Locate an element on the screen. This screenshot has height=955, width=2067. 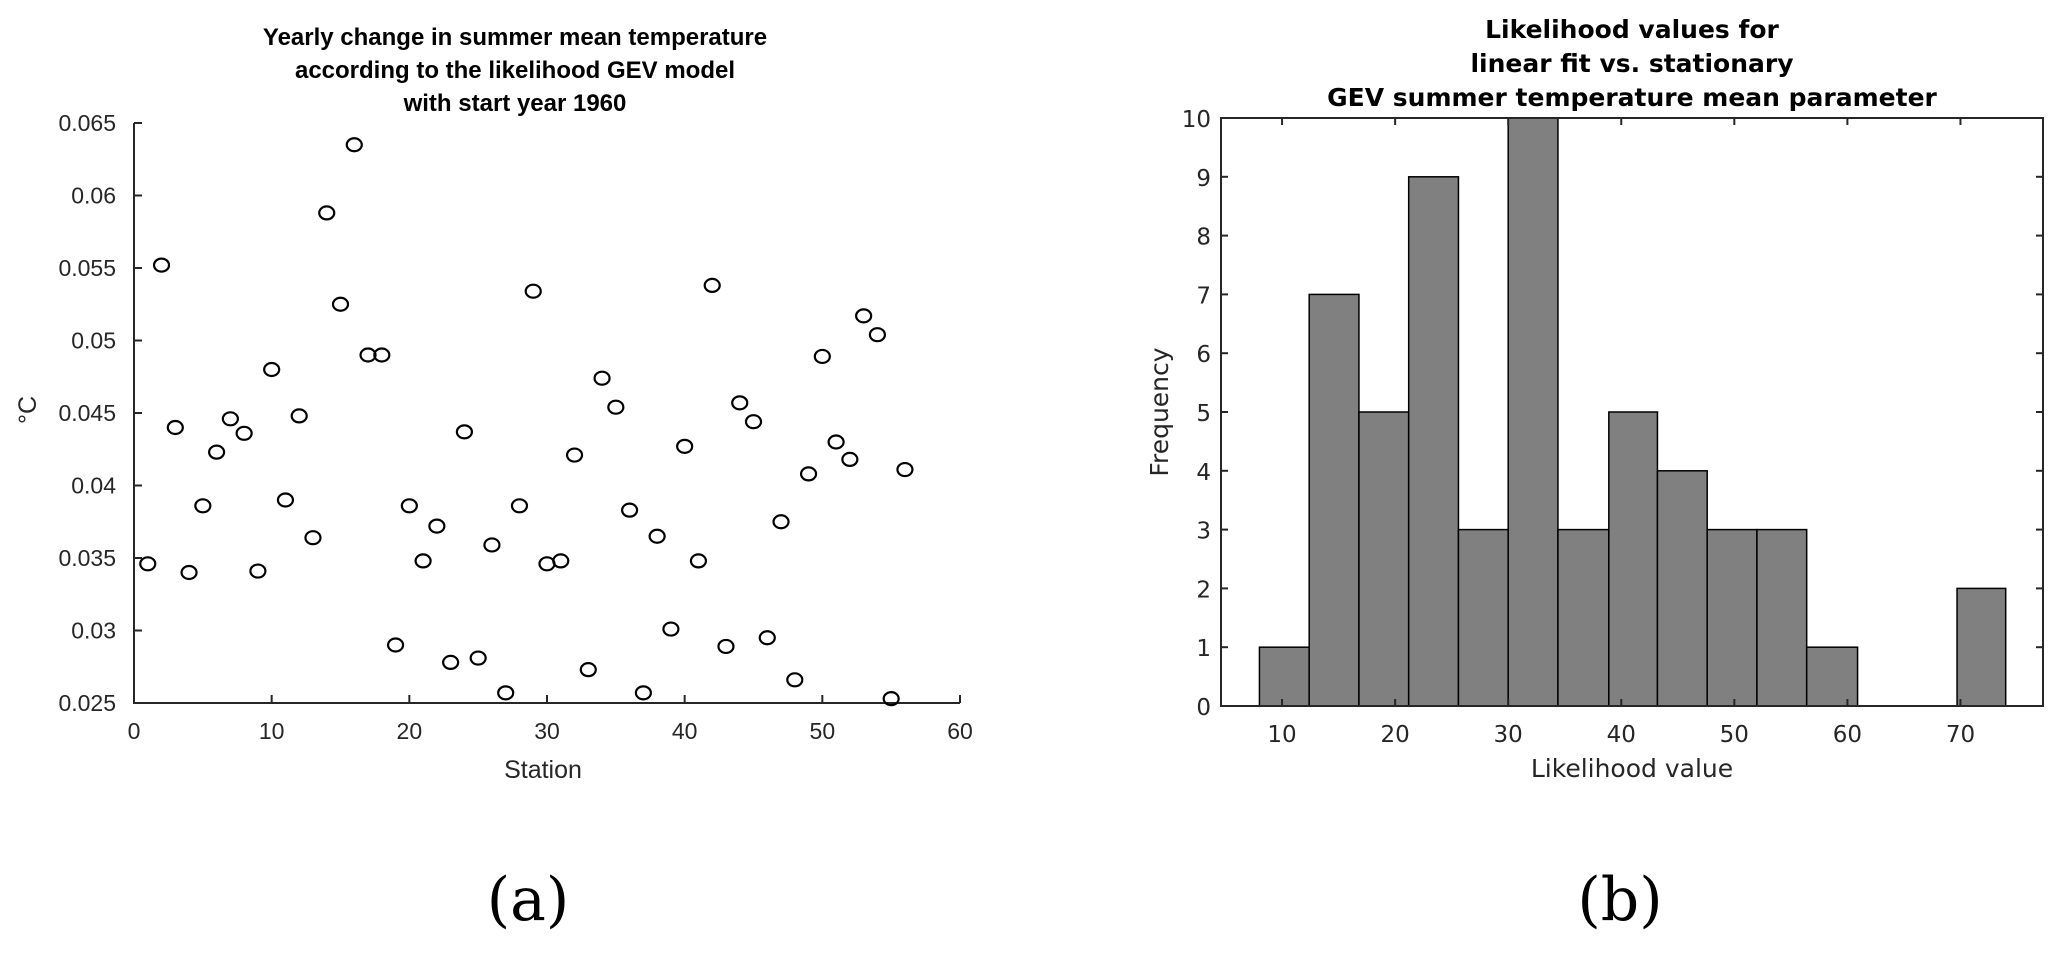
histogram-x-tick-label: 50 is located at coordinates (1734, 735).